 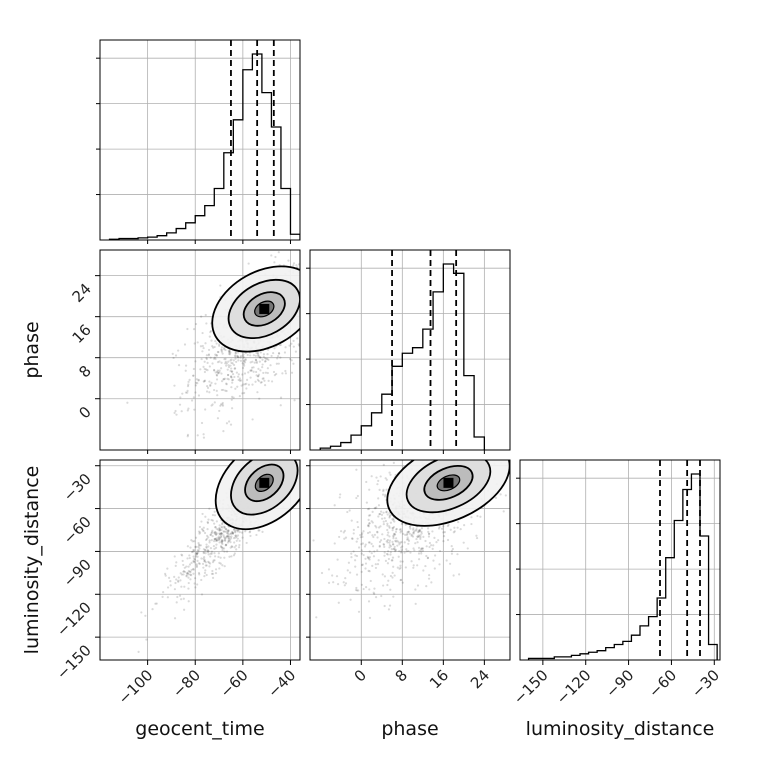 I want to click on x-tick-label: −150, so click(x=531, y=687).